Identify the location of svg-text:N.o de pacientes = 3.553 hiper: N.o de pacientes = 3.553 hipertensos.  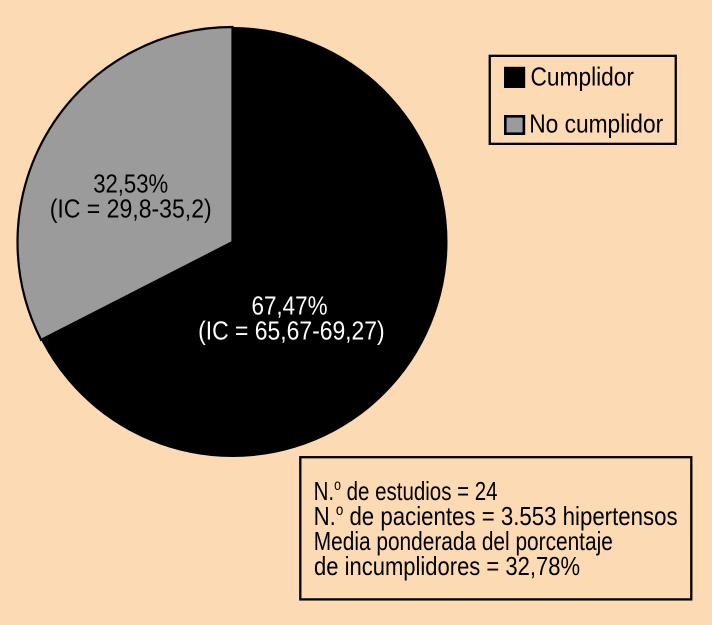
(496, 516).